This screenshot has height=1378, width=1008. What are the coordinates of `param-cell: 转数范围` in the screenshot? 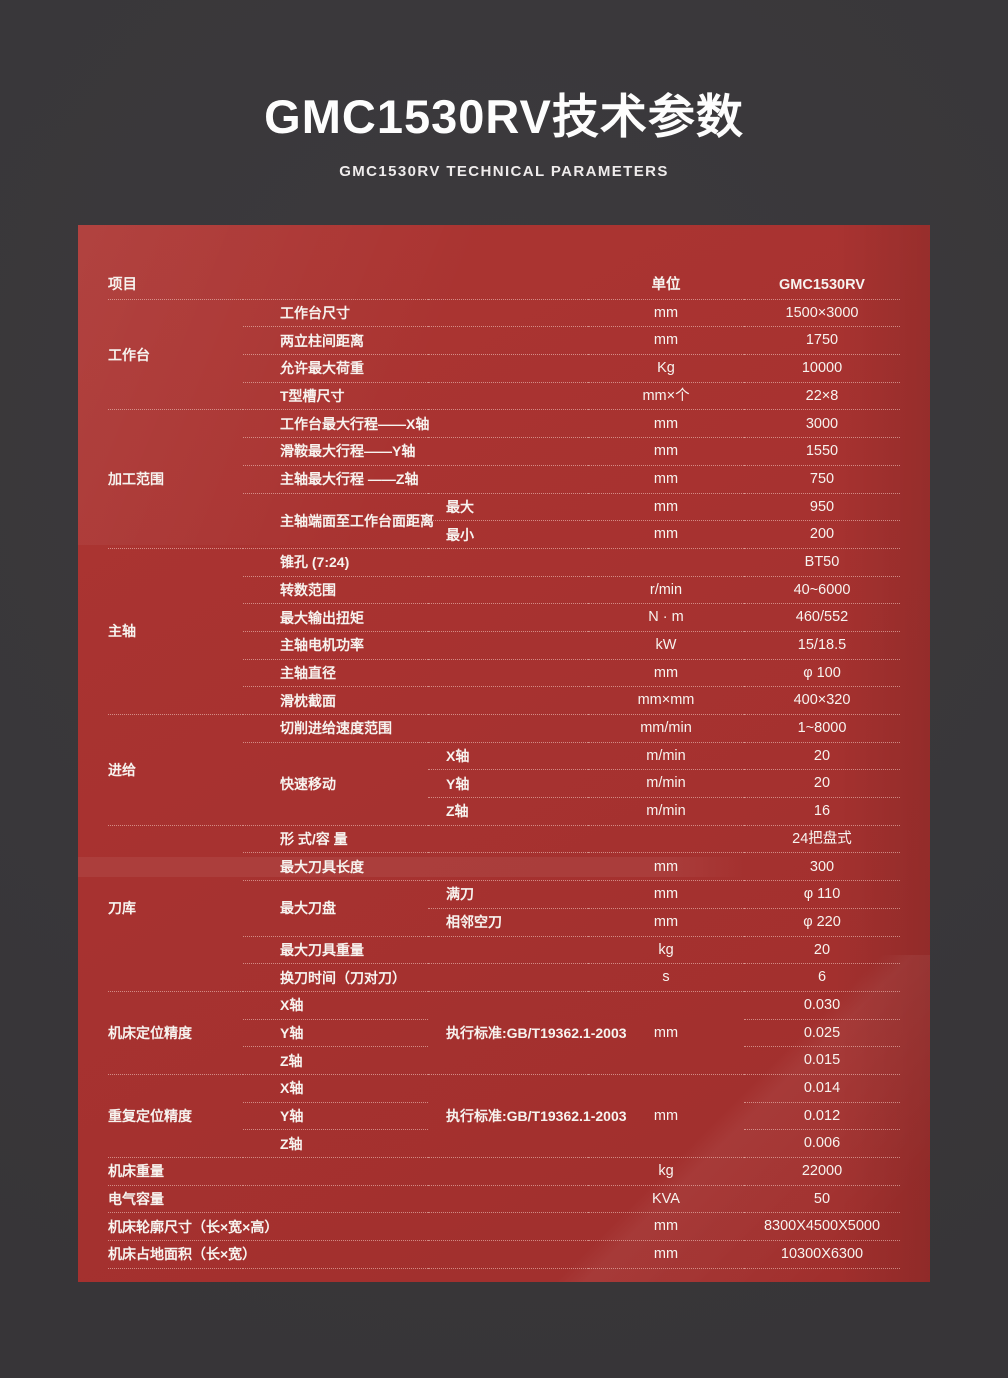 It's located at (415, 590).